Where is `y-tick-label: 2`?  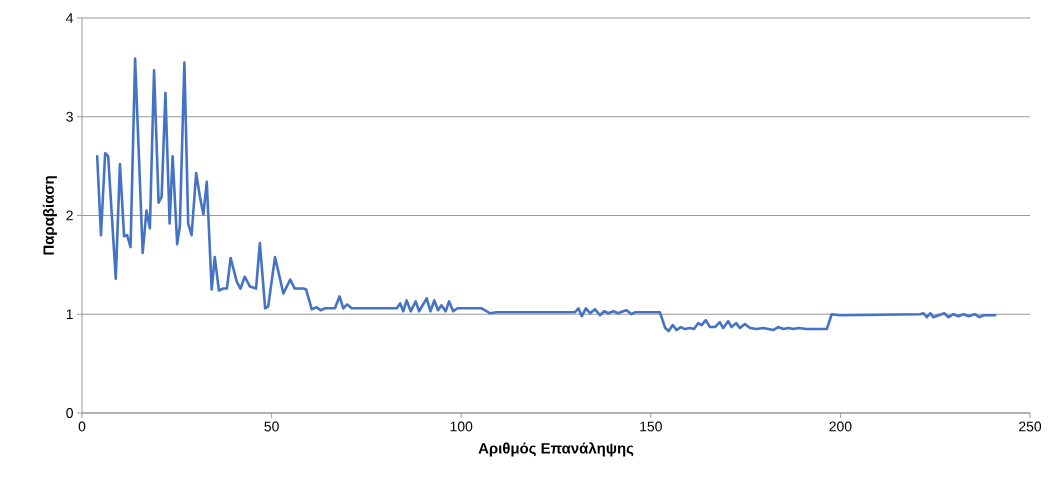
y-tick-label: 2 is located at coordinates (69, 215).